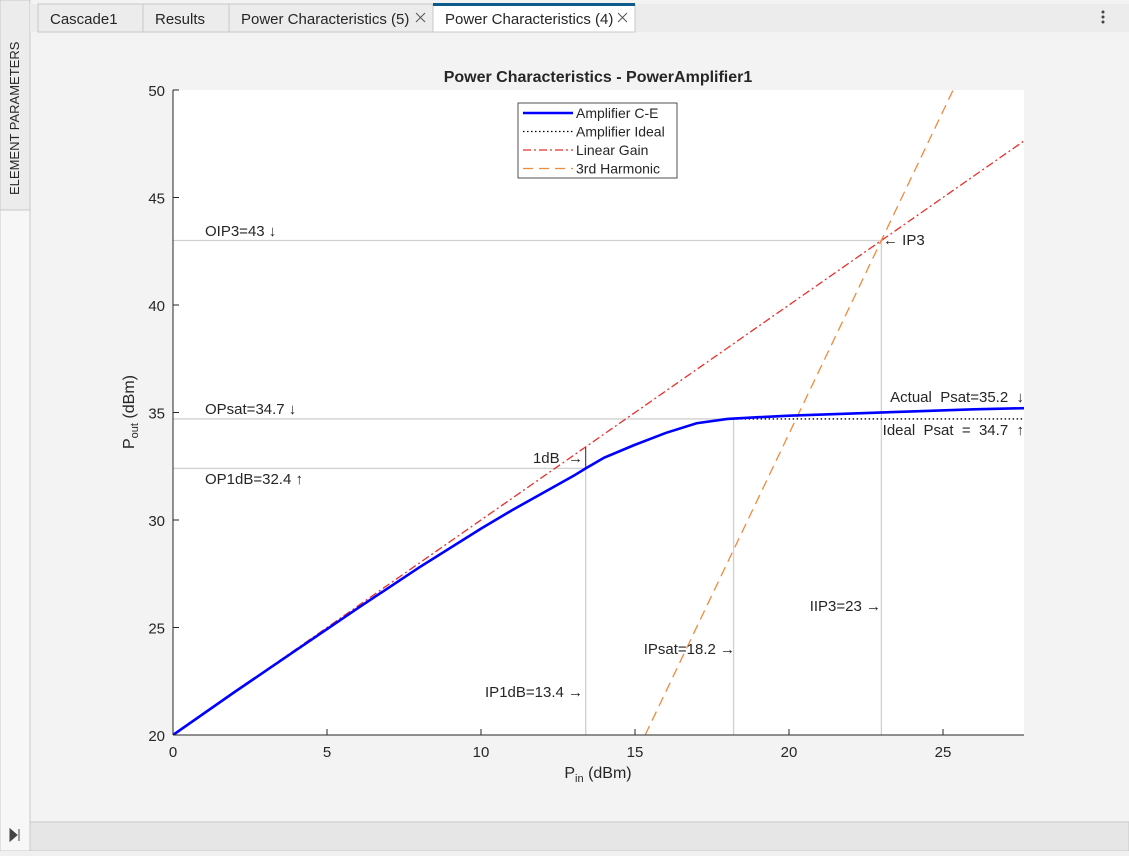  Describe the element at coordinates (904, 240) in the screenshot. I see `annotation: ← IP3` at that location.